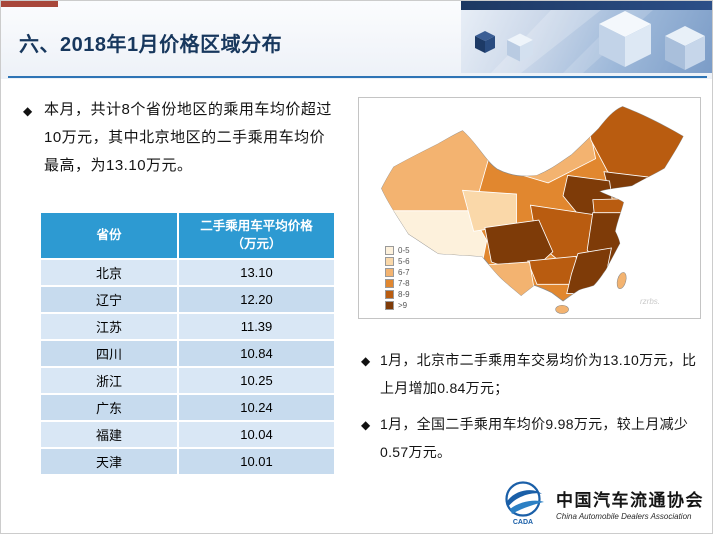  Describe the element at coordinates (562, 309) in the screenshot. I see `map-region-hainan` at that location.